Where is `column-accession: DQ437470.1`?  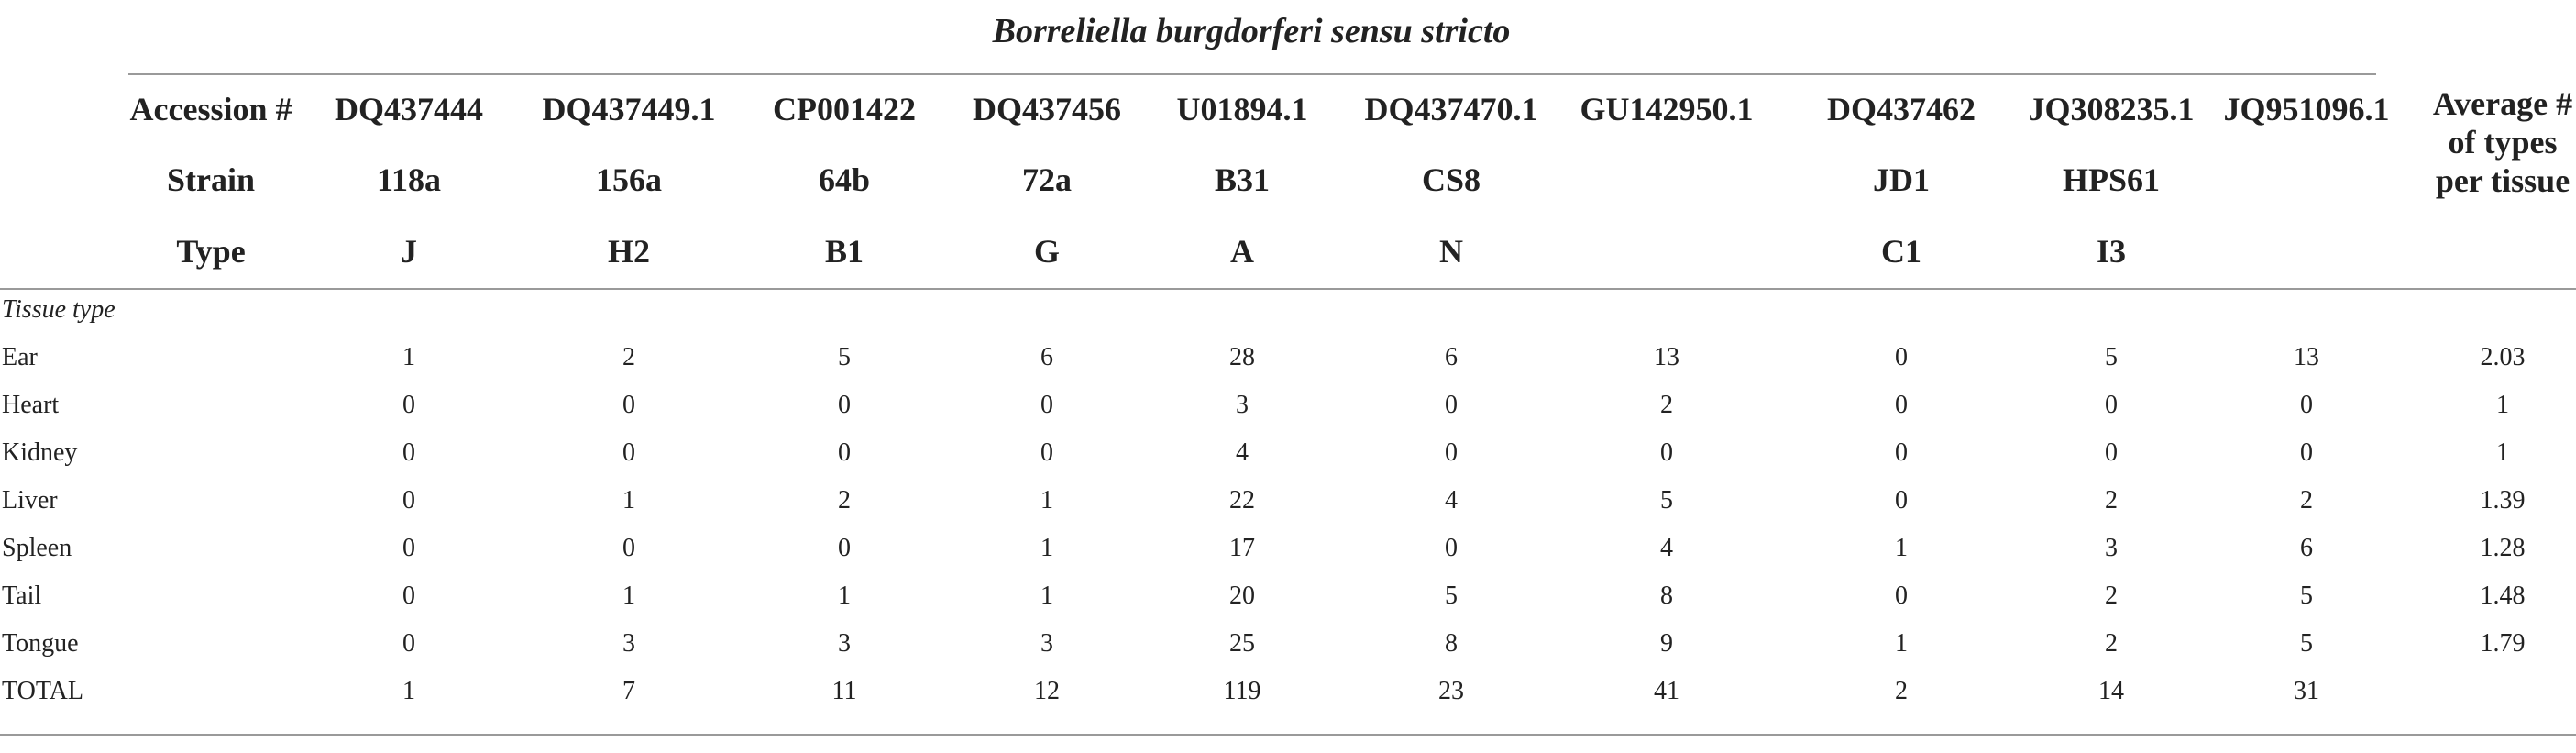 column-accession: DQ437470.1 is located at coordinates (1451, 109).